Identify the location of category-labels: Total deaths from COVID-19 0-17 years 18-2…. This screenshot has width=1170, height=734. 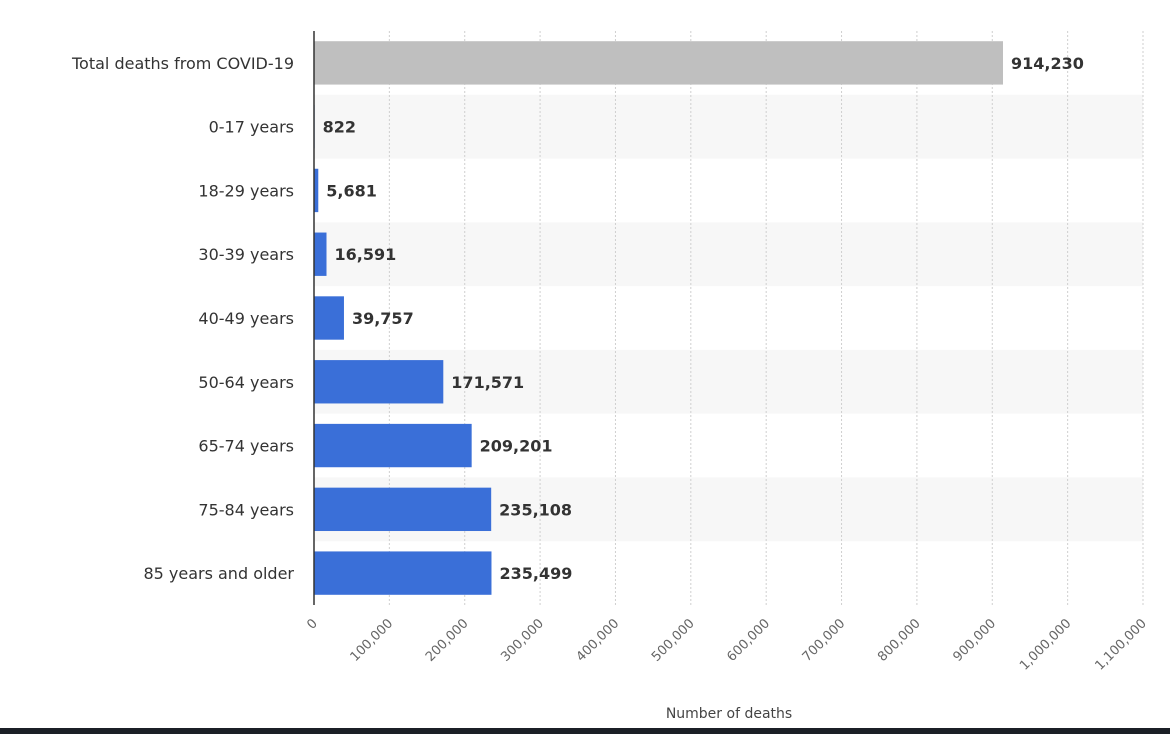
(182, 318).